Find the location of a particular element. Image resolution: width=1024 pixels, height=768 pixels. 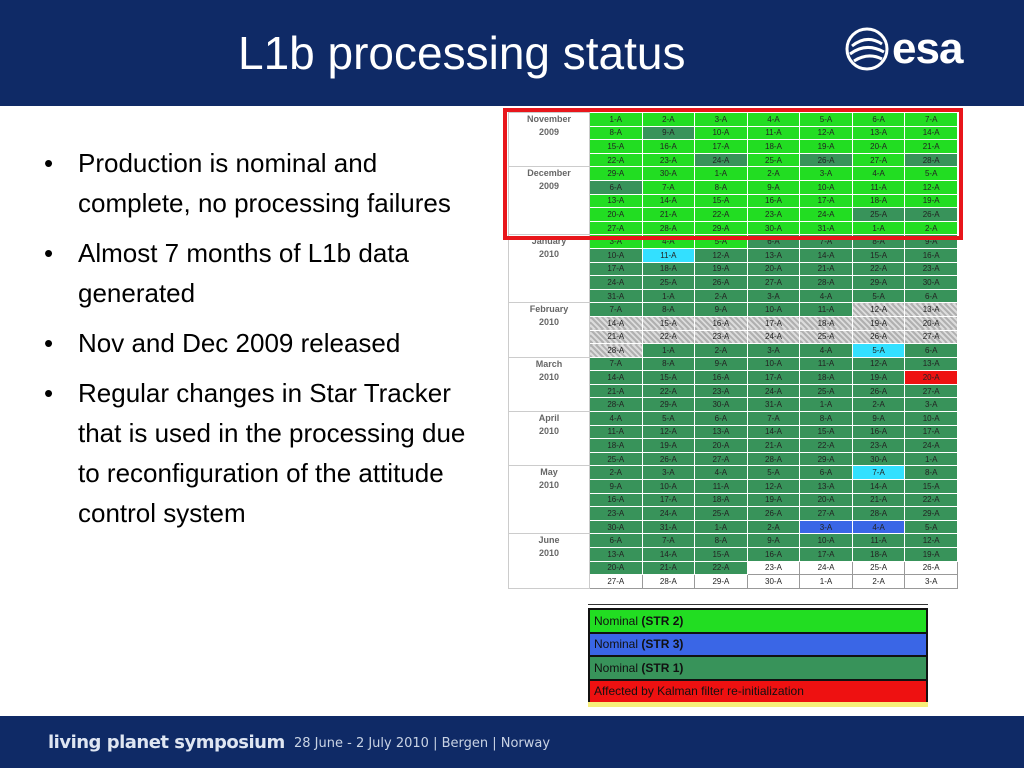

calendar-month-label: December 2009 is located at coordinates (549, 201).